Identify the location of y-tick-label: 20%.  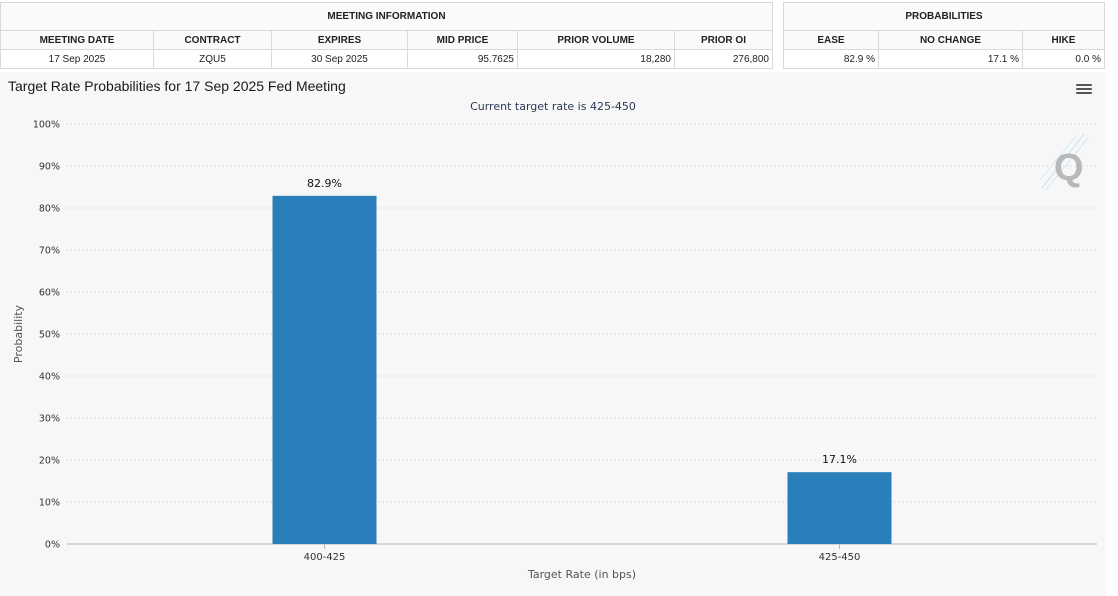
(49, 461).